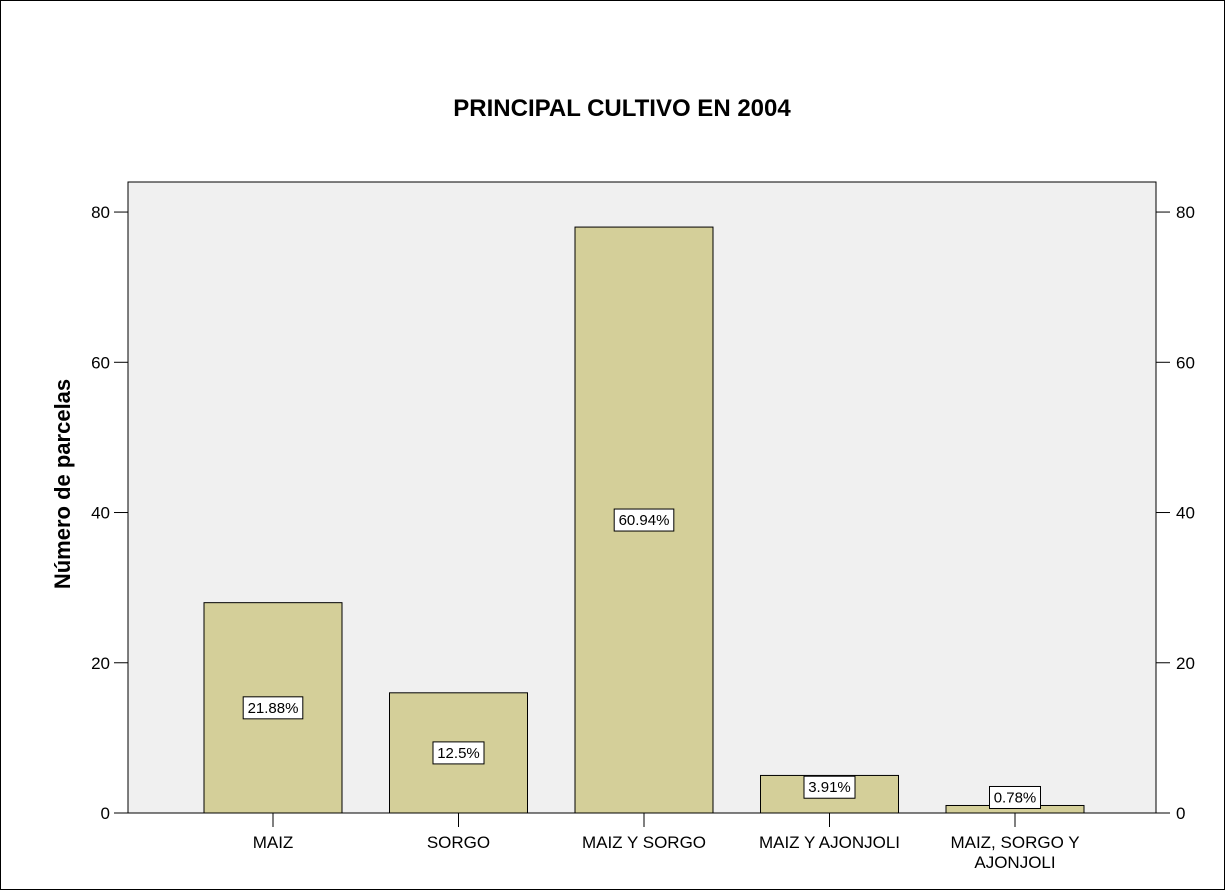 This screenshot has width=1225, height=890. Describe the element at coordinates (100, 663) in the screenshot. I see `y-tick-label-left: 20` at that location.